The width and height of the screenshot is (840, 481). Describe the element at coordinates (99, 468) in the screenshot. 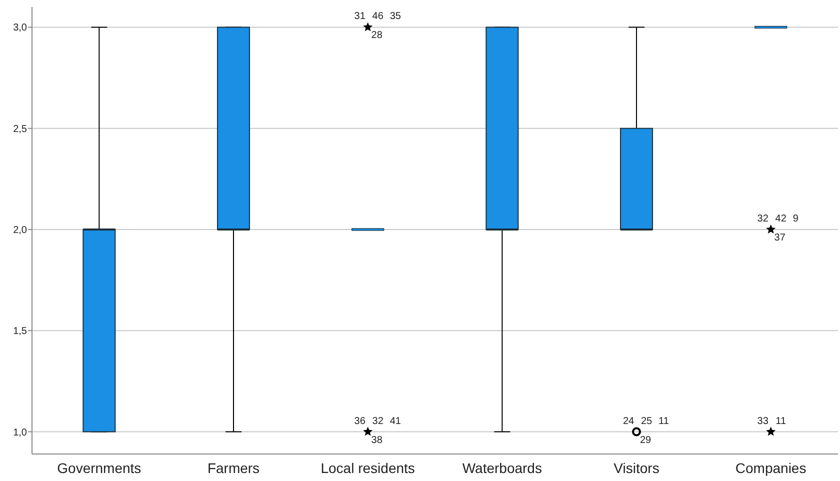

I see `x-tick-label: Governments` at that location.